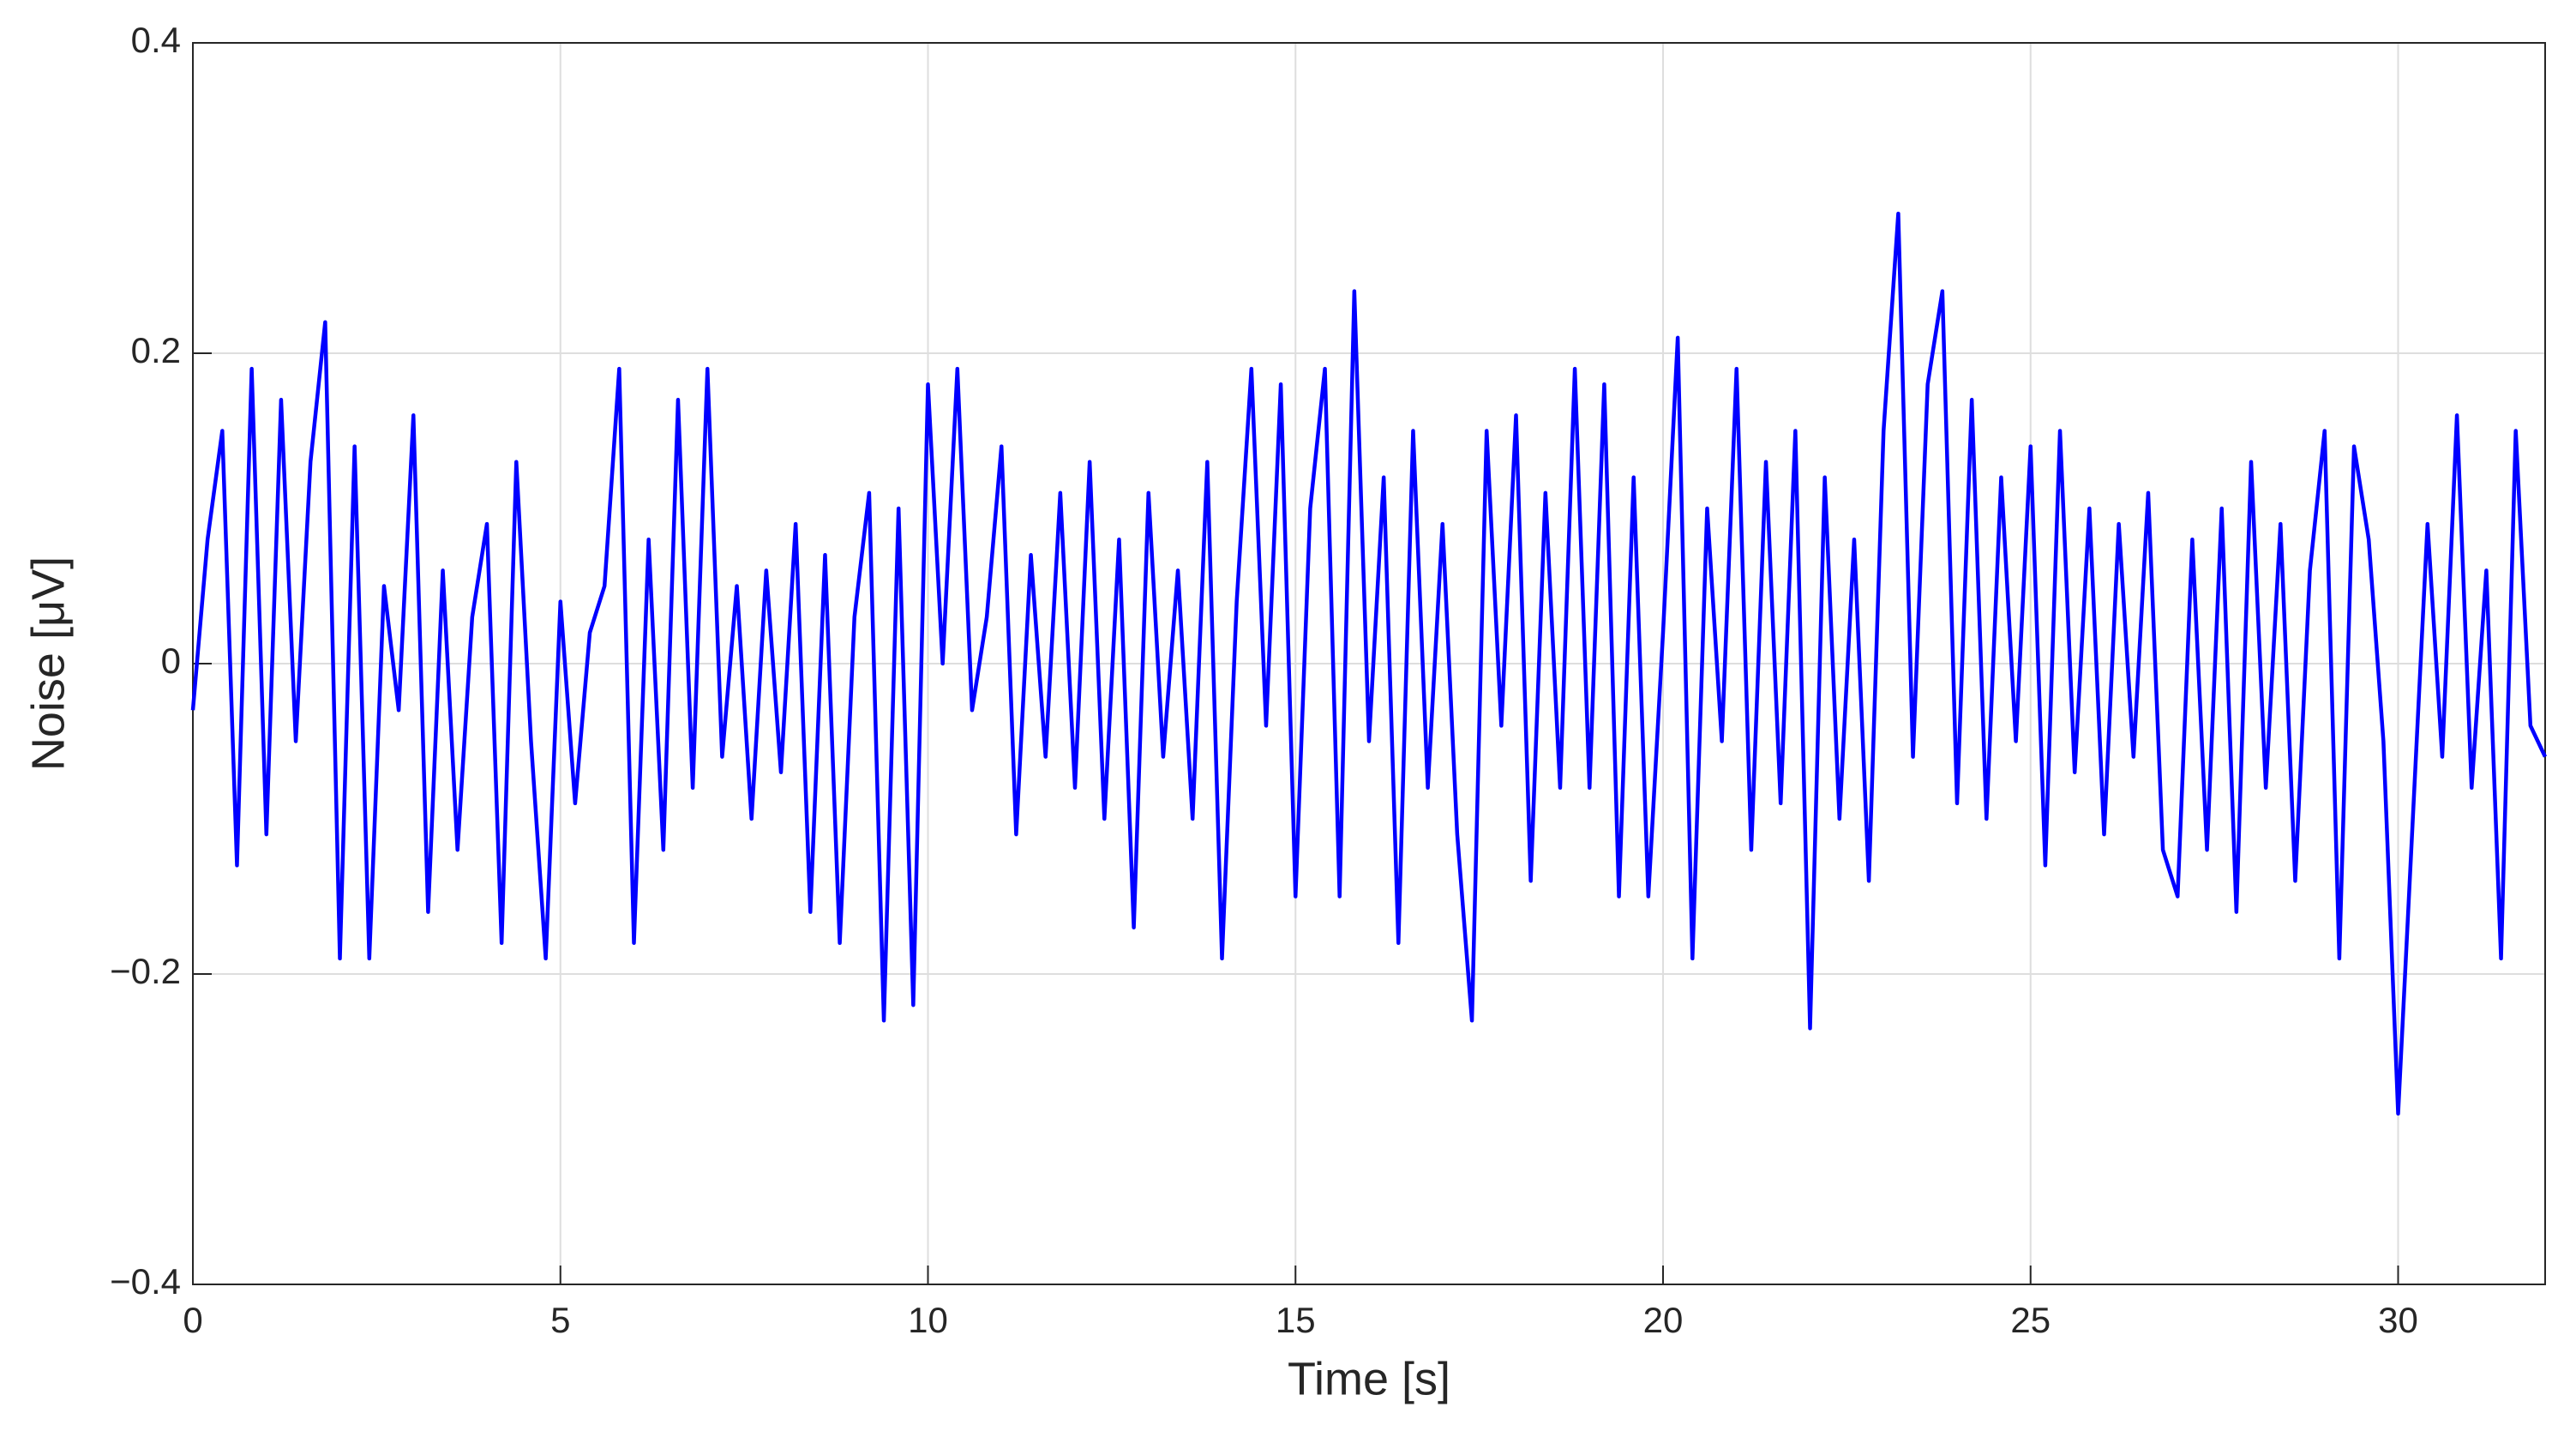  Describe the element at coordinates (171, 660) in the screenshot. I see `y-tick-label: 0` at that location.